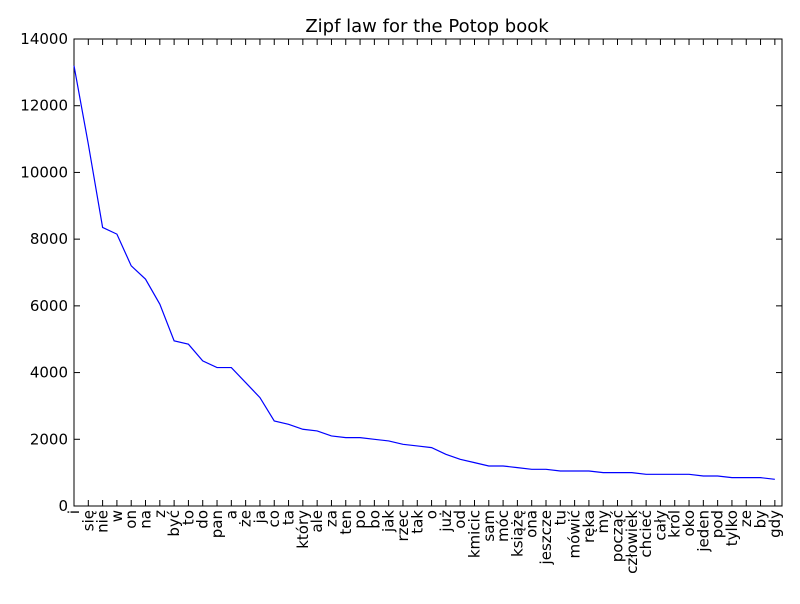  What do you see at coordinates (74, 512) in the screenshot?
I see `x-tick-label: i` at bounding box center [74, 512].